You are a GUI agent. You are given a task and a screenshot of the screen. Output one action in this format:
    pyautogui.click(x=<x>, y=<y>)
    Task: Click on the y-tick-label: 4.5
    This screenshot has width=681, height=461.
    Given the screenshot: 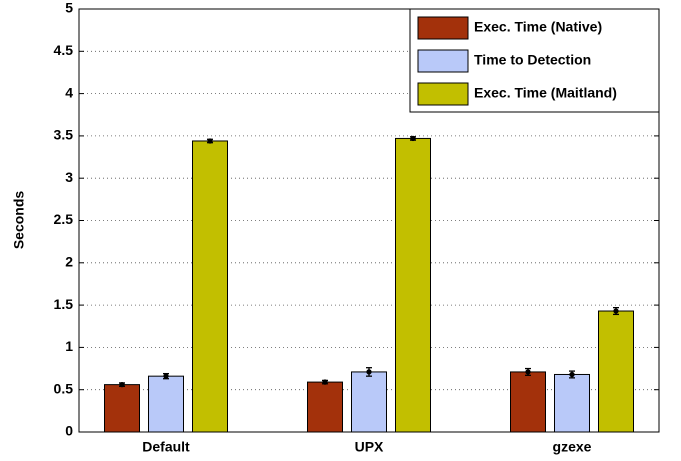 What is the action you would take?
    pyautogui.click(x=64, y=50)
    